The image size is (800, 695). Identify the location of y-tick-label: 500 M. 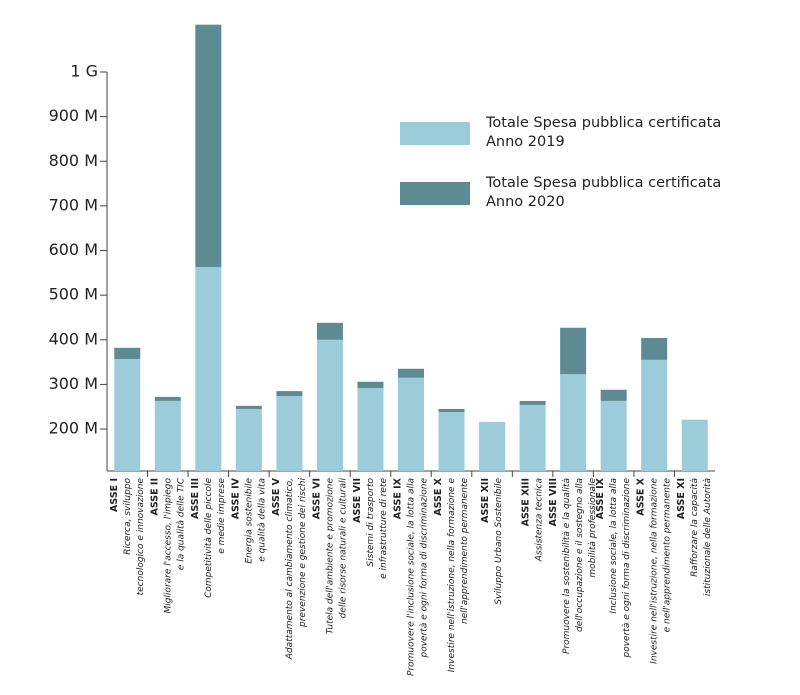
(73, 294).